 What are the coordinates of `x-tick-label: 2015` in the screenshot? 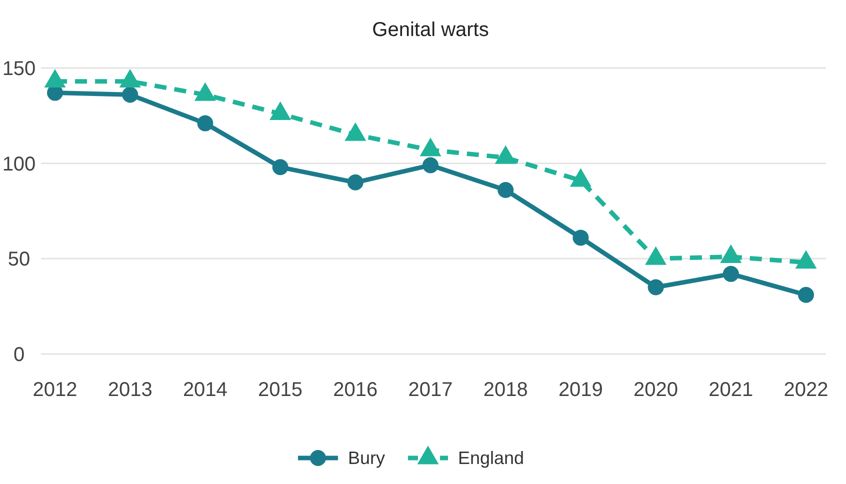 It's located at (280, 390).